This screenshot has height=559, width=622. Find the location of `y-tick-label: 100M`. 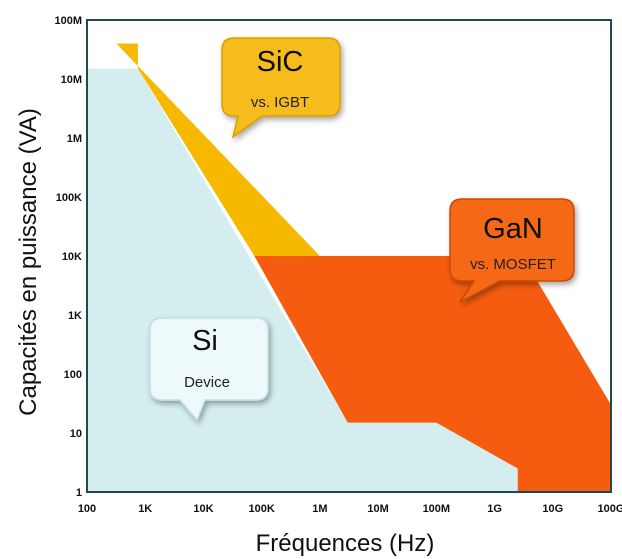

y-tick-label: 100M is located at coordinates (68, 21).